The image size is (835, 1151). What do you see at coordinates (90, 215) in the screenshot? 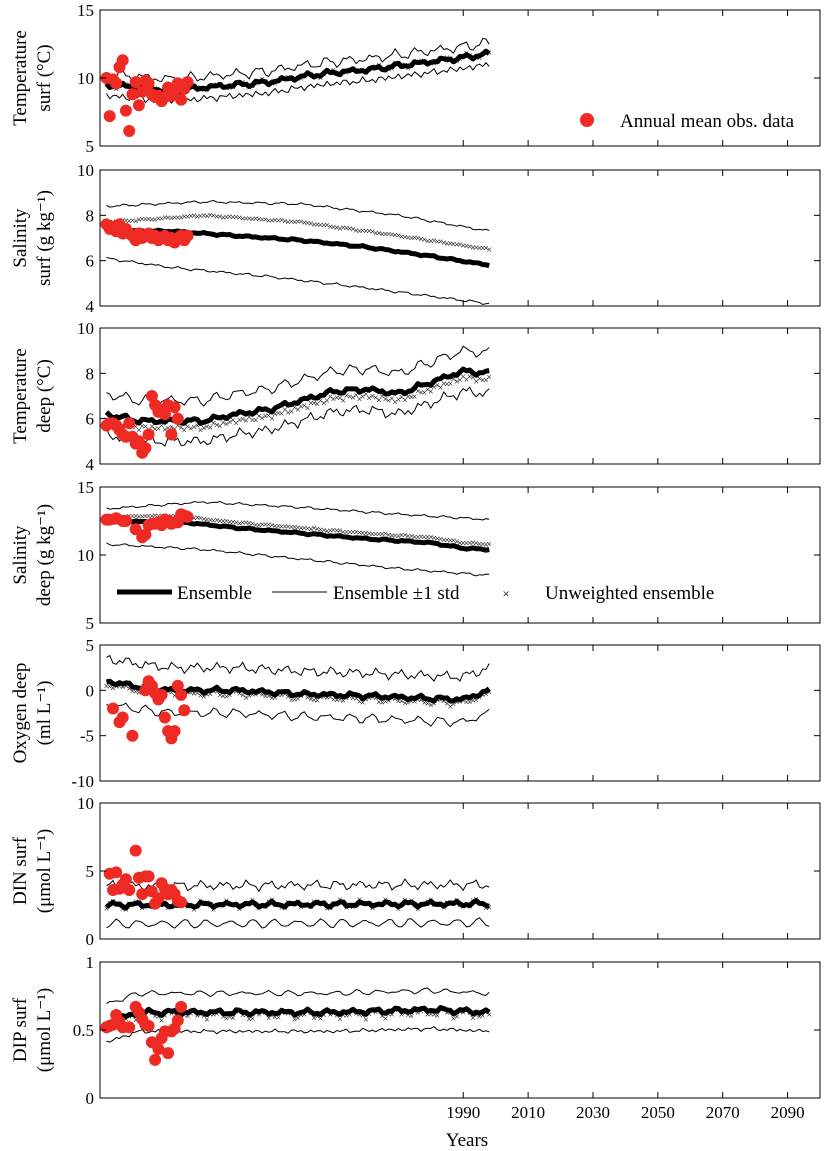
I see `y-tick-label: 8` at bounding box center [90, 215].